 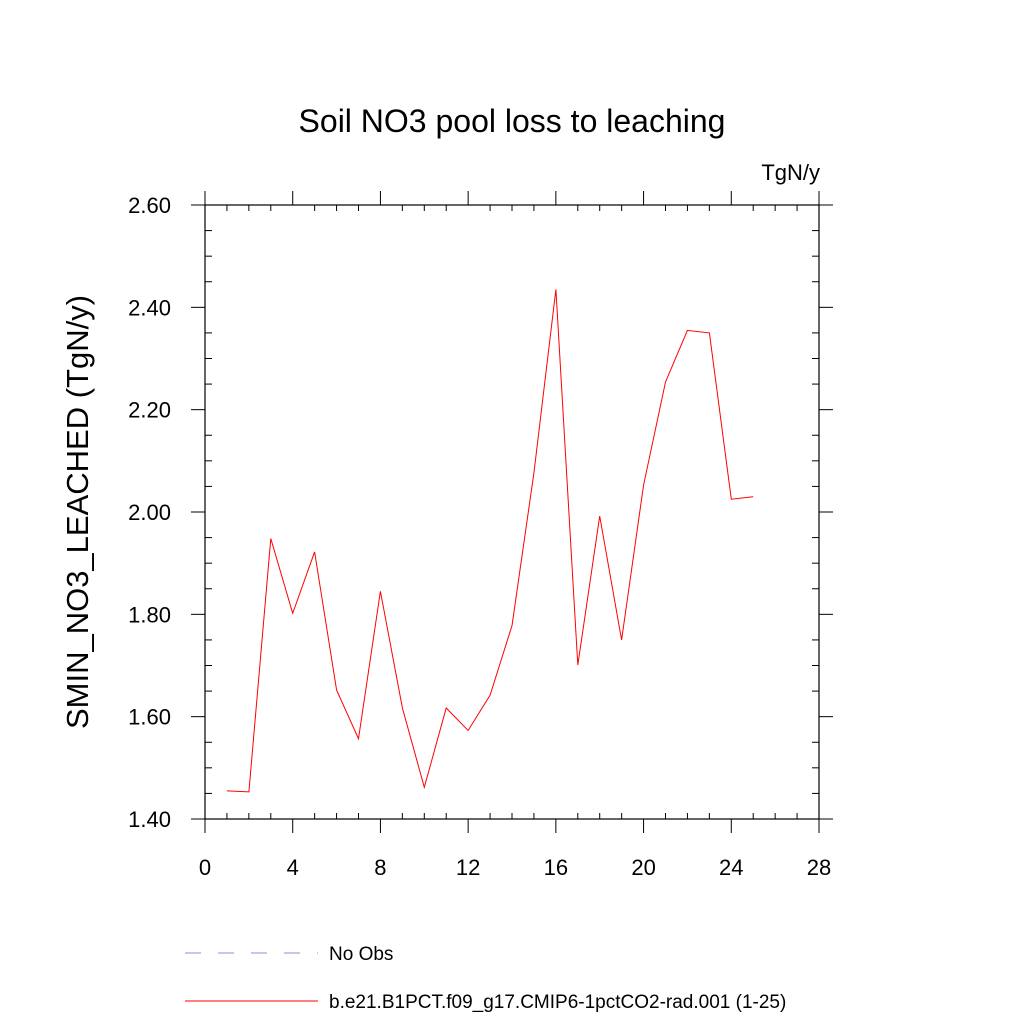 What do you see at coordinates (361, 954) in the screenshot?
I see `legend-label-no-obs: No Obs` at bounding box center [361, 954].